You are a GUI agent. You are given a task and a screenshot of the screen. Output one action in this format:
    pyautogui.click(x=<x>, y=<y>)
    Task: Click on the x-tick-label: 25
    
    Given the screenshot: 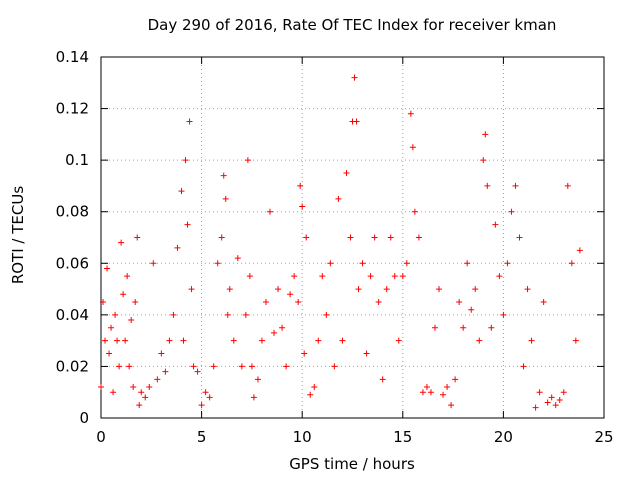 What is the action you would take?
    pyautogui.click(x=603, y=437)
    